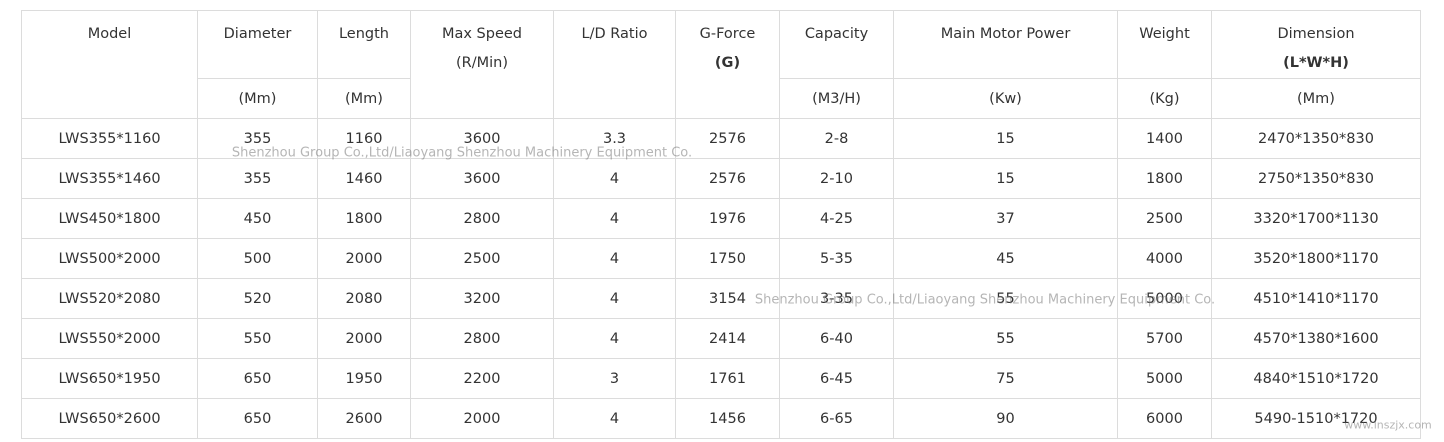  I want to click on data-cell: 4000, so click(1164, 258).